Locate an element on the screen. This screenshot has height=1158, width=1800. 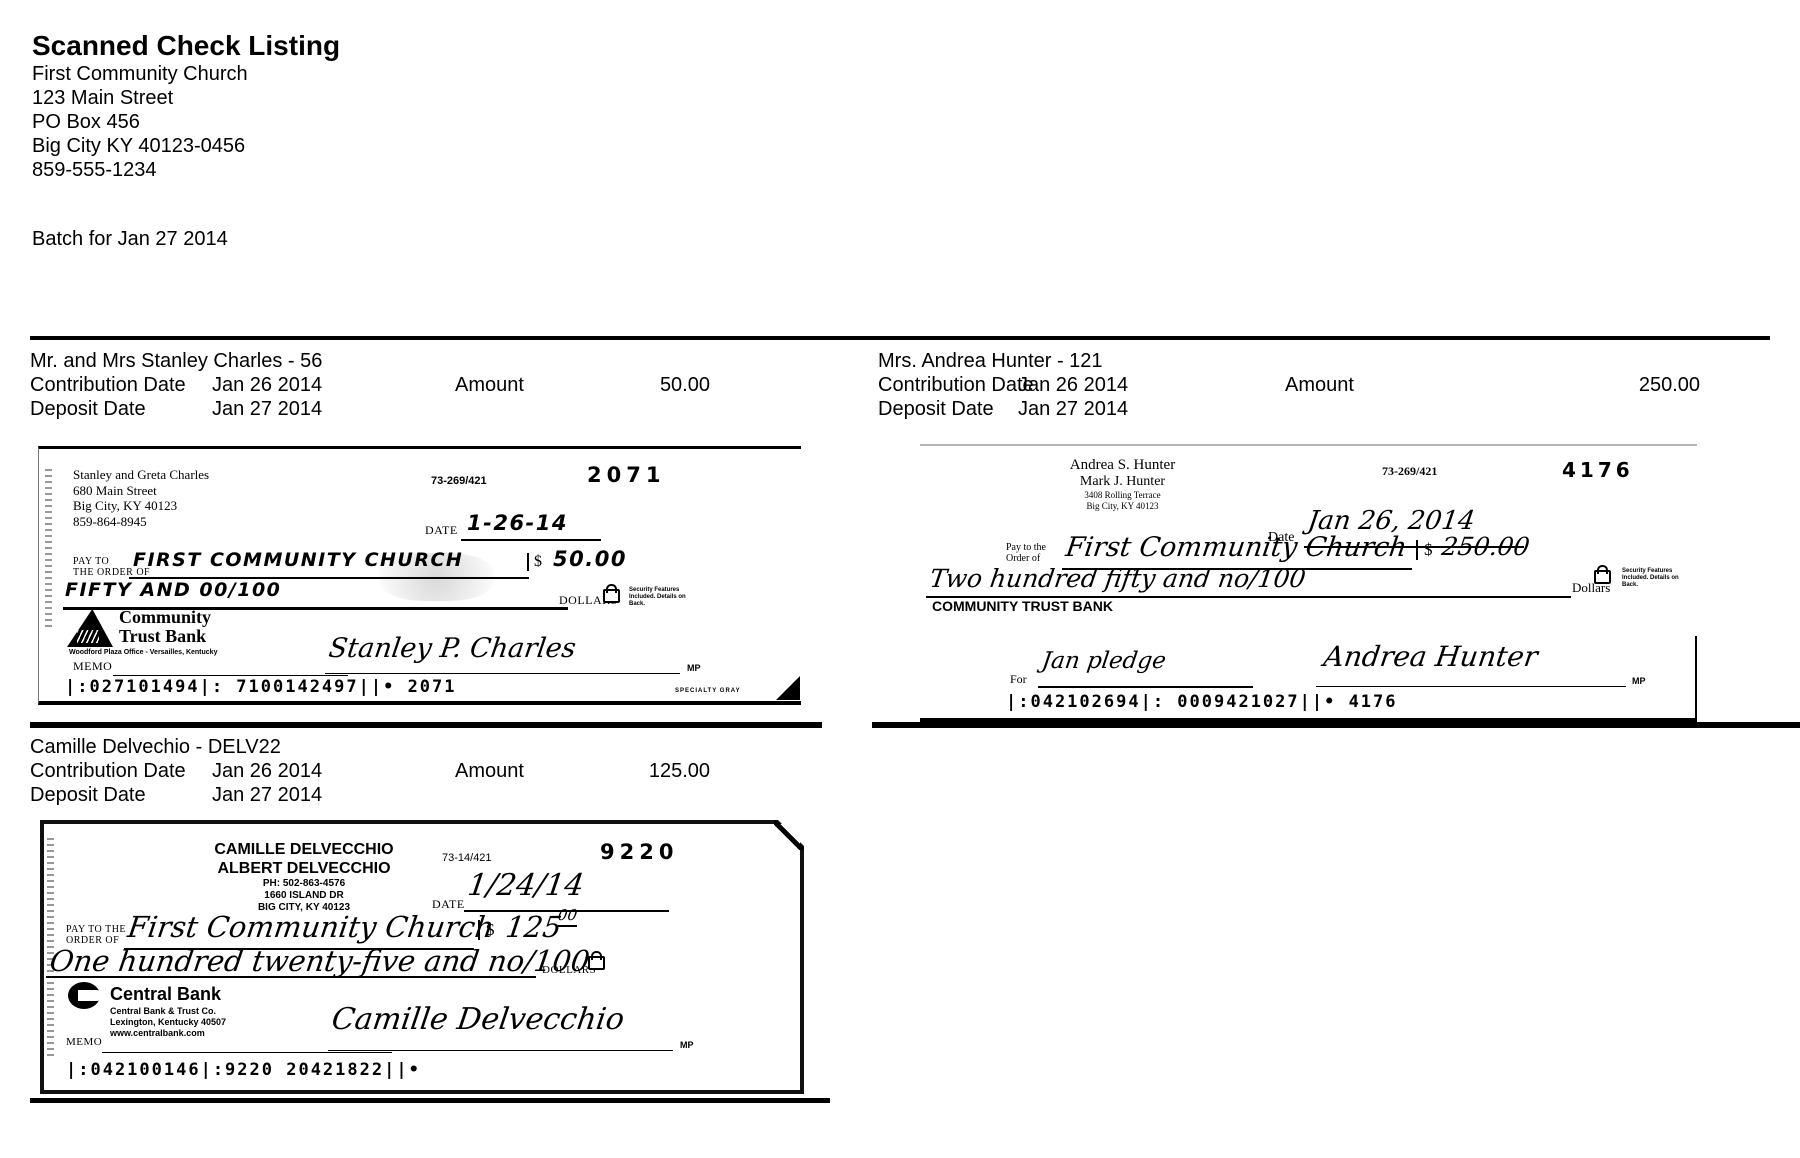
check-number: 2071 is located at coordinates (626, 475).